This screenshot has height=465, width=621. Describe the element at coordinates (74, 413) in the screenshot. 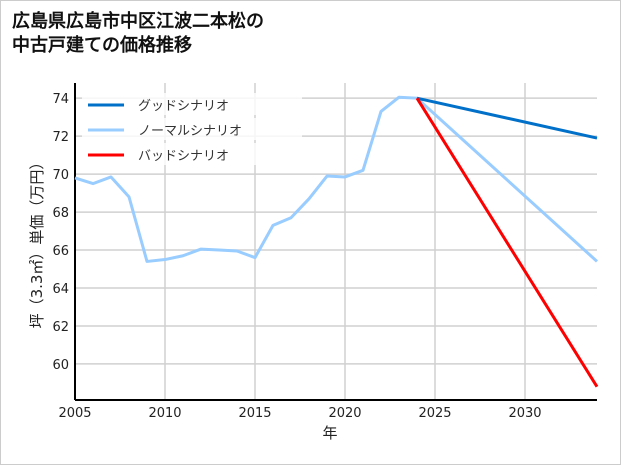

I see `x-tick-label: 2005` at that location.